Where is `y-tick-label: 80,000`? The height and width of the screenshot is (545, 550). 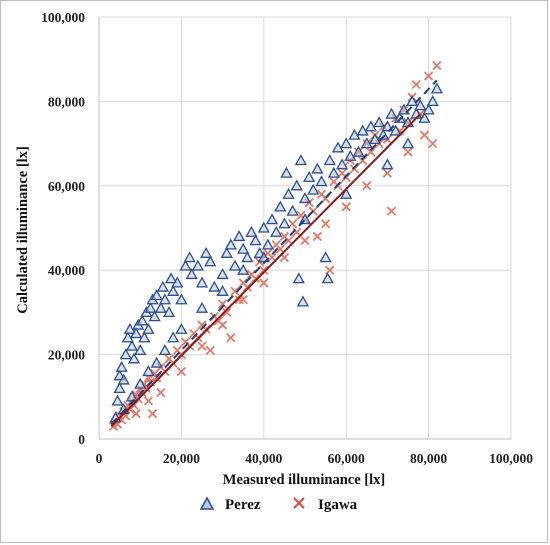
y-tick-label: 80,000 is located at coordinates (66, 101).